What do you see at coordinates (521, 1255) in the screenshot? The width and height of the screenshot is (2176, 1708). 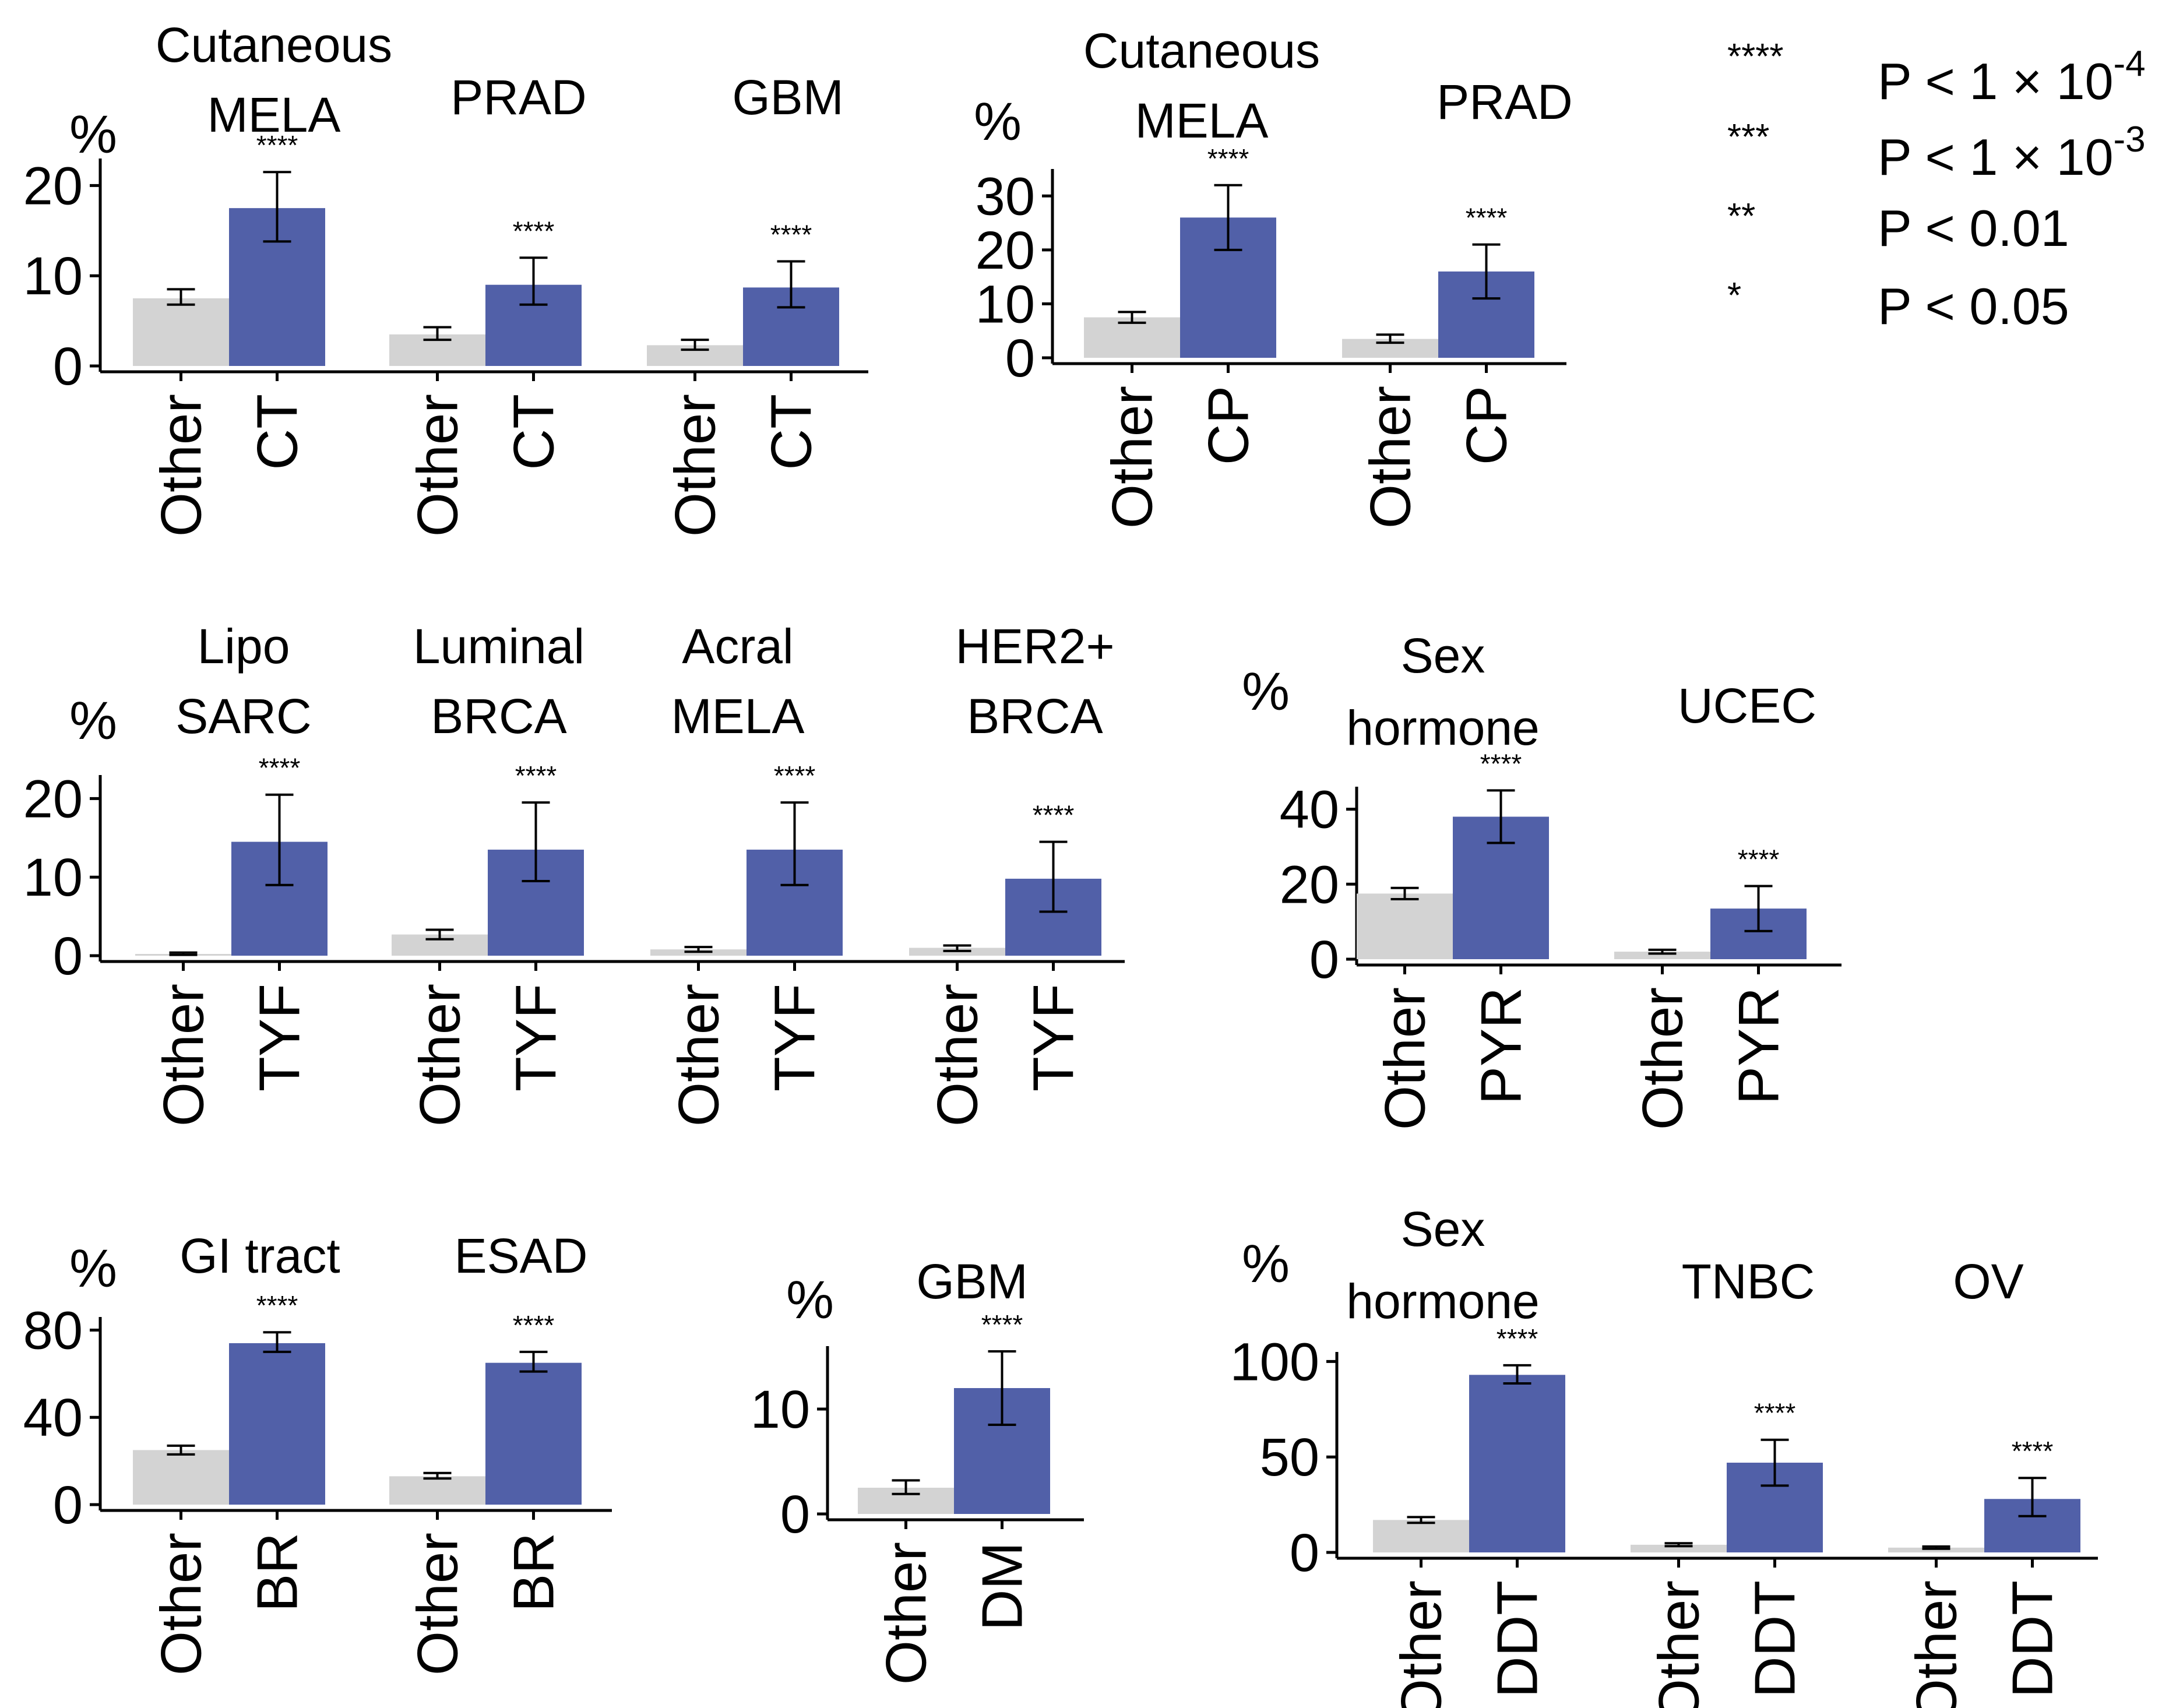 I see `group-title: ESAD` at bounding box center [521, 1255].